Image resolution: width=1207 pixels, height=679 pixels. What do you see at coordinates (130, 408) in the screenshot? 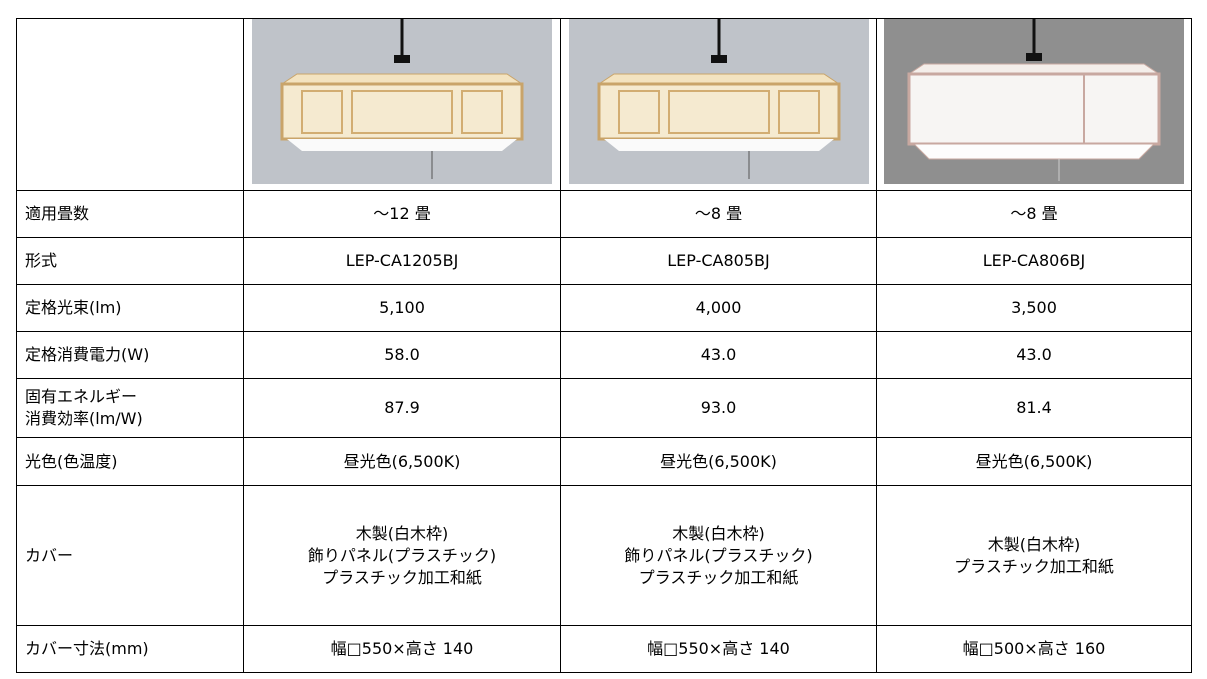
I see `row-label: 固有エネルギー 消費効率(lm/W)` at bounding box center [130, 408].